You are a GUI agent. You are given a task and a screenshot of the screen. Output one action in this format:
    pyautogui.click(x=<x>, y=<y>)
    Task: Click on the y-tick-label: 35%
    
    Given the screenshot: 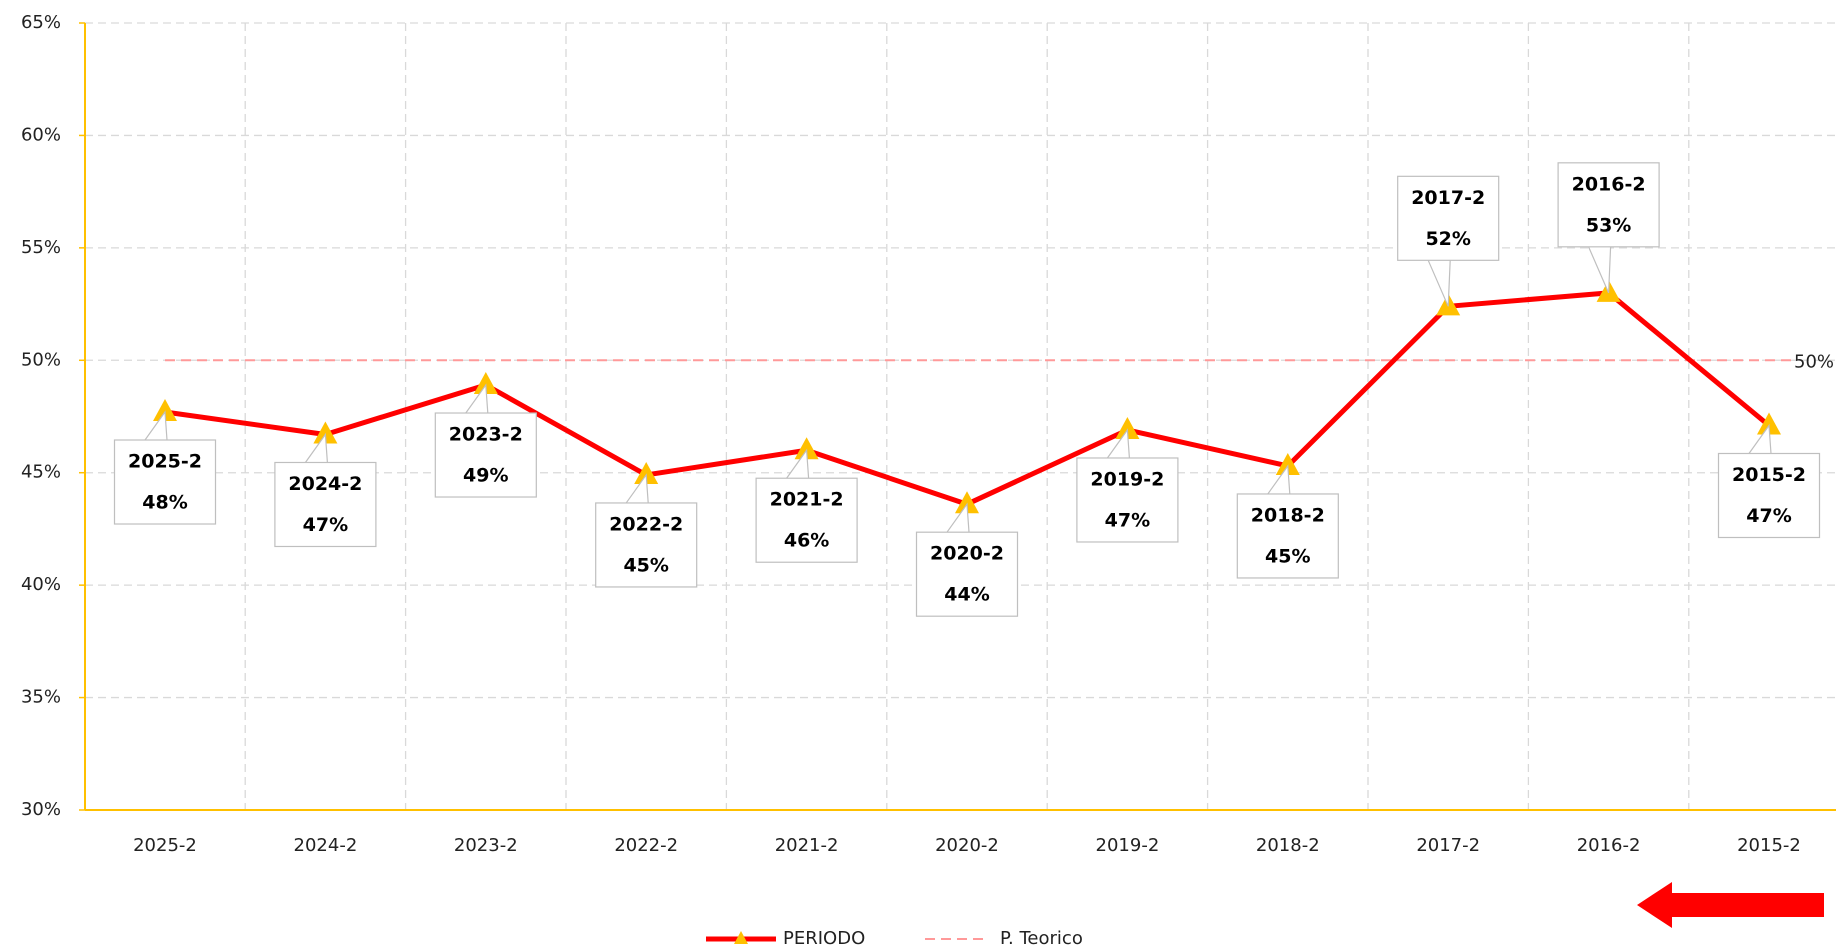 What is the action you would take?
    pyautogui.click(x=41, y=697)
    